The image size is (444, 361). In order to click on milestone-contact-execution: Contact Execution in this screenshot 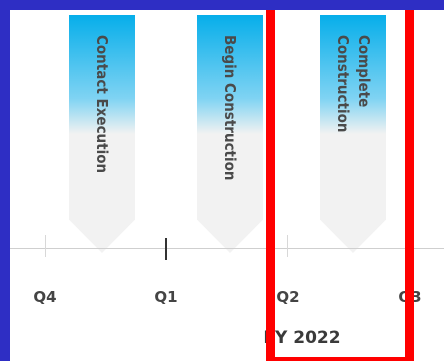, I will do `click(102, 134)`.